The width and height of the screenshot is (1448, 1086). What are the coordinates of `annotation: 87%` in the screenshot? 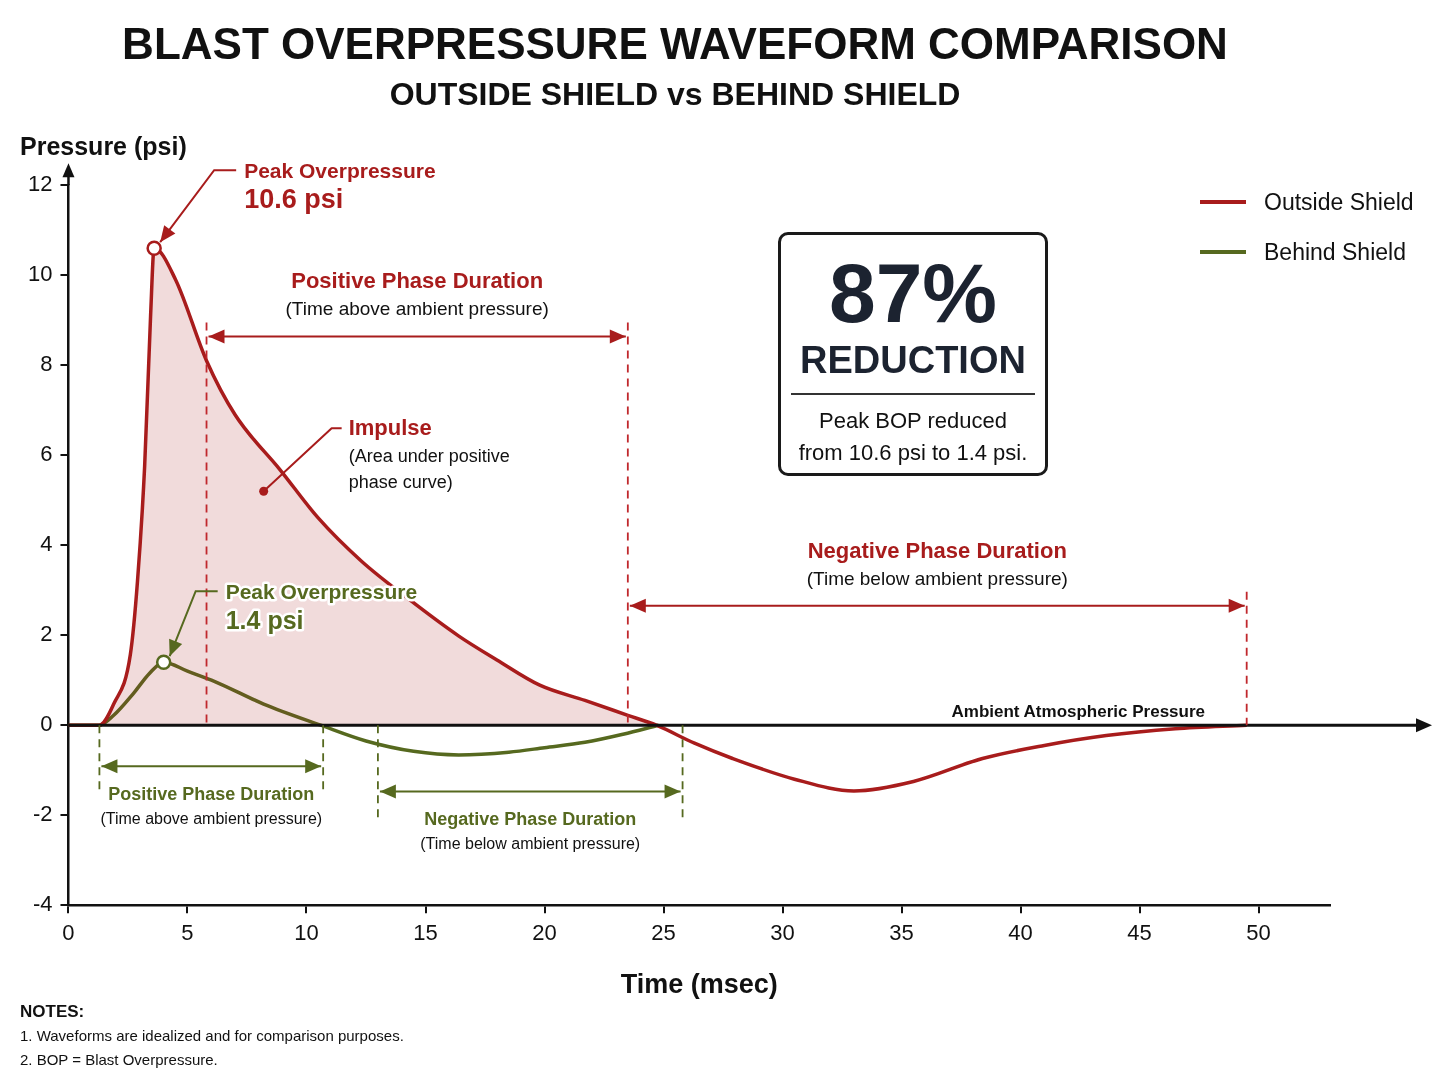 It's located at (913, 293).